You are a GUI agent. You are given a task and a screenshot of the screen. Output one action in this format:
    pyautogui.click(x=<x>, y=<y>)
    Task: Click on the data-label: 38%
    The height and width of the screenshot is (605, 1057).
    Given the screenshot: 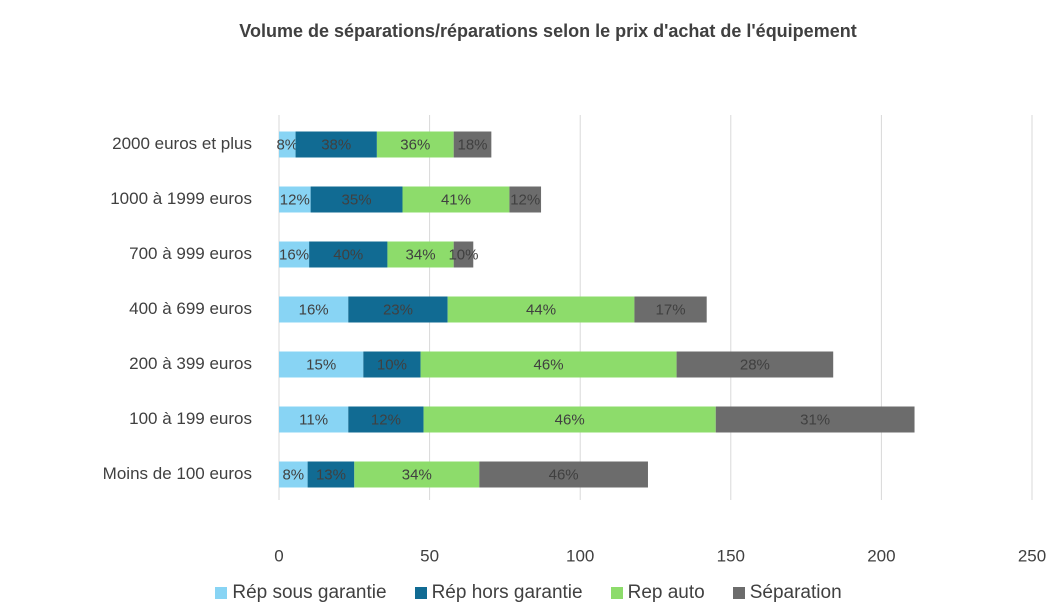 What is the action you would take?
    pyautogui.click(x=336, y=144)
    